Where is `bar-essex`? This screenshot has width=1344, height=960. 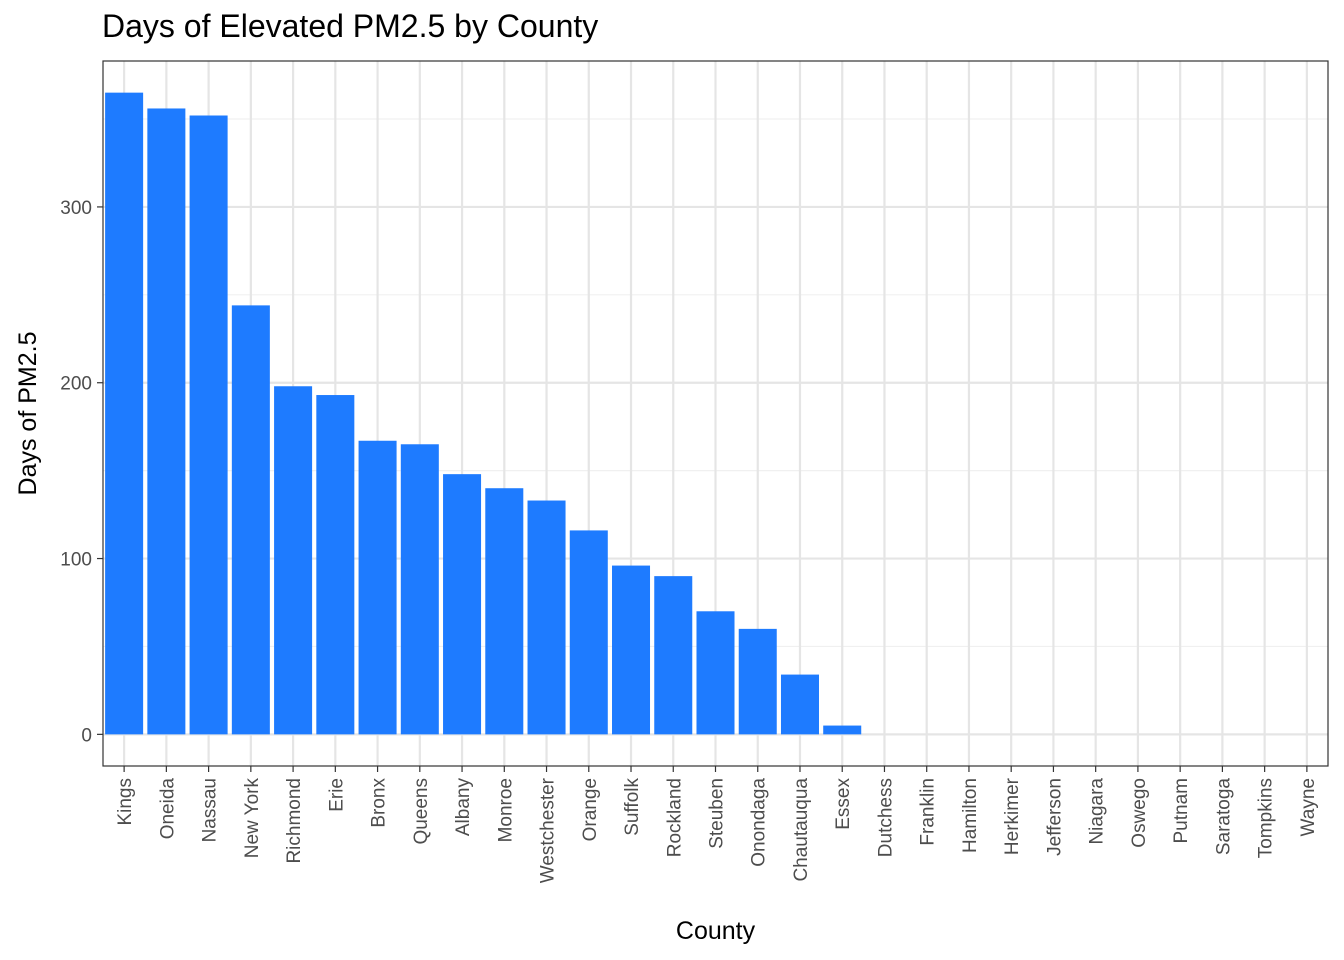 bar-essex is located at coordinates (842, 730).